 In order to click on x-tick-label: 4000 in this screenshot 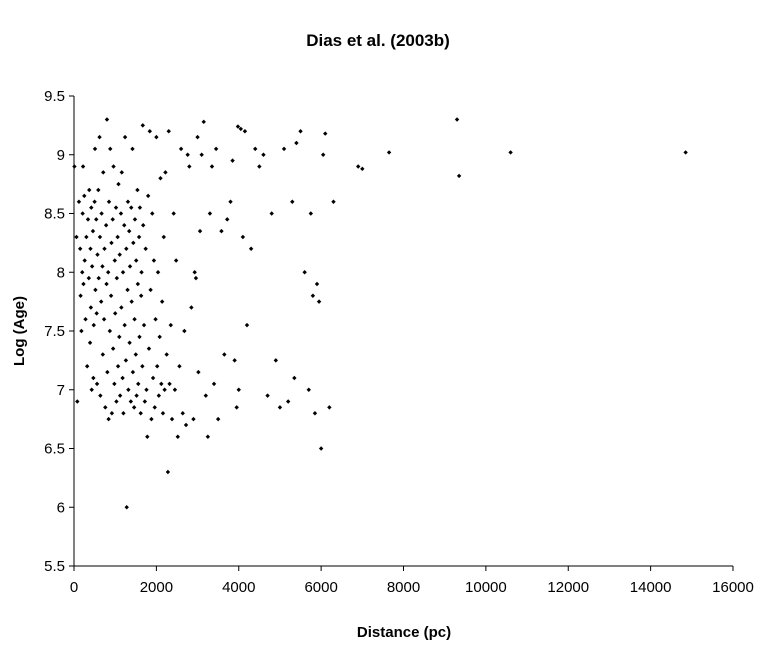, I will do `click(238, 587)`.